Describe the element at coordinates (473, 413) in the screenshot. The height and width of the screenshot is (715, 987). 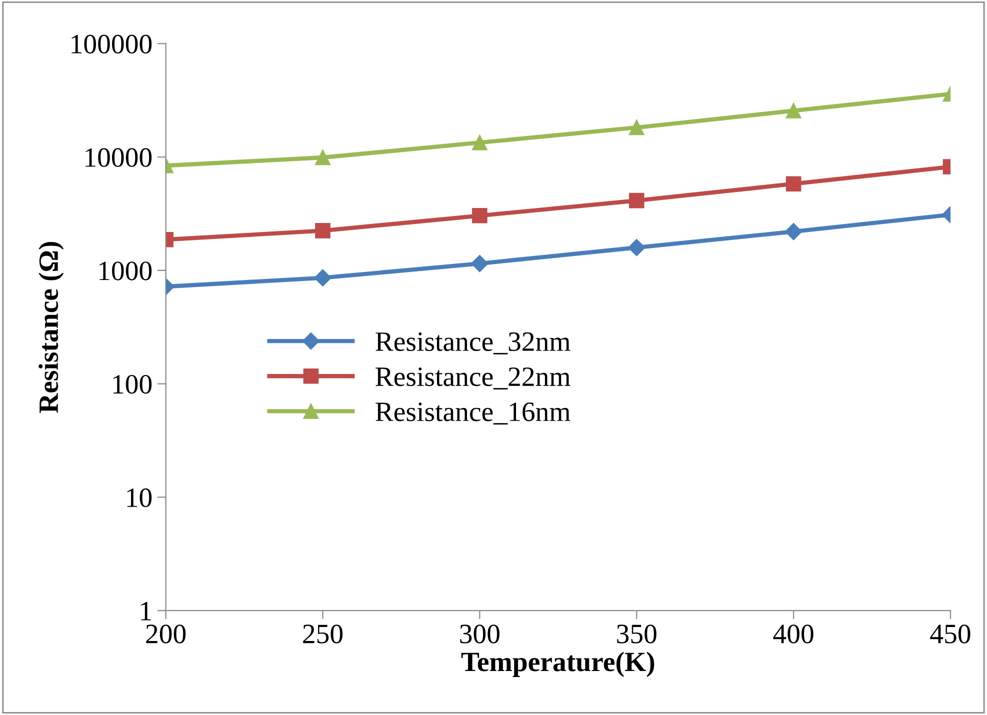
I see `legend-label: Resistance_16nm` at that location.